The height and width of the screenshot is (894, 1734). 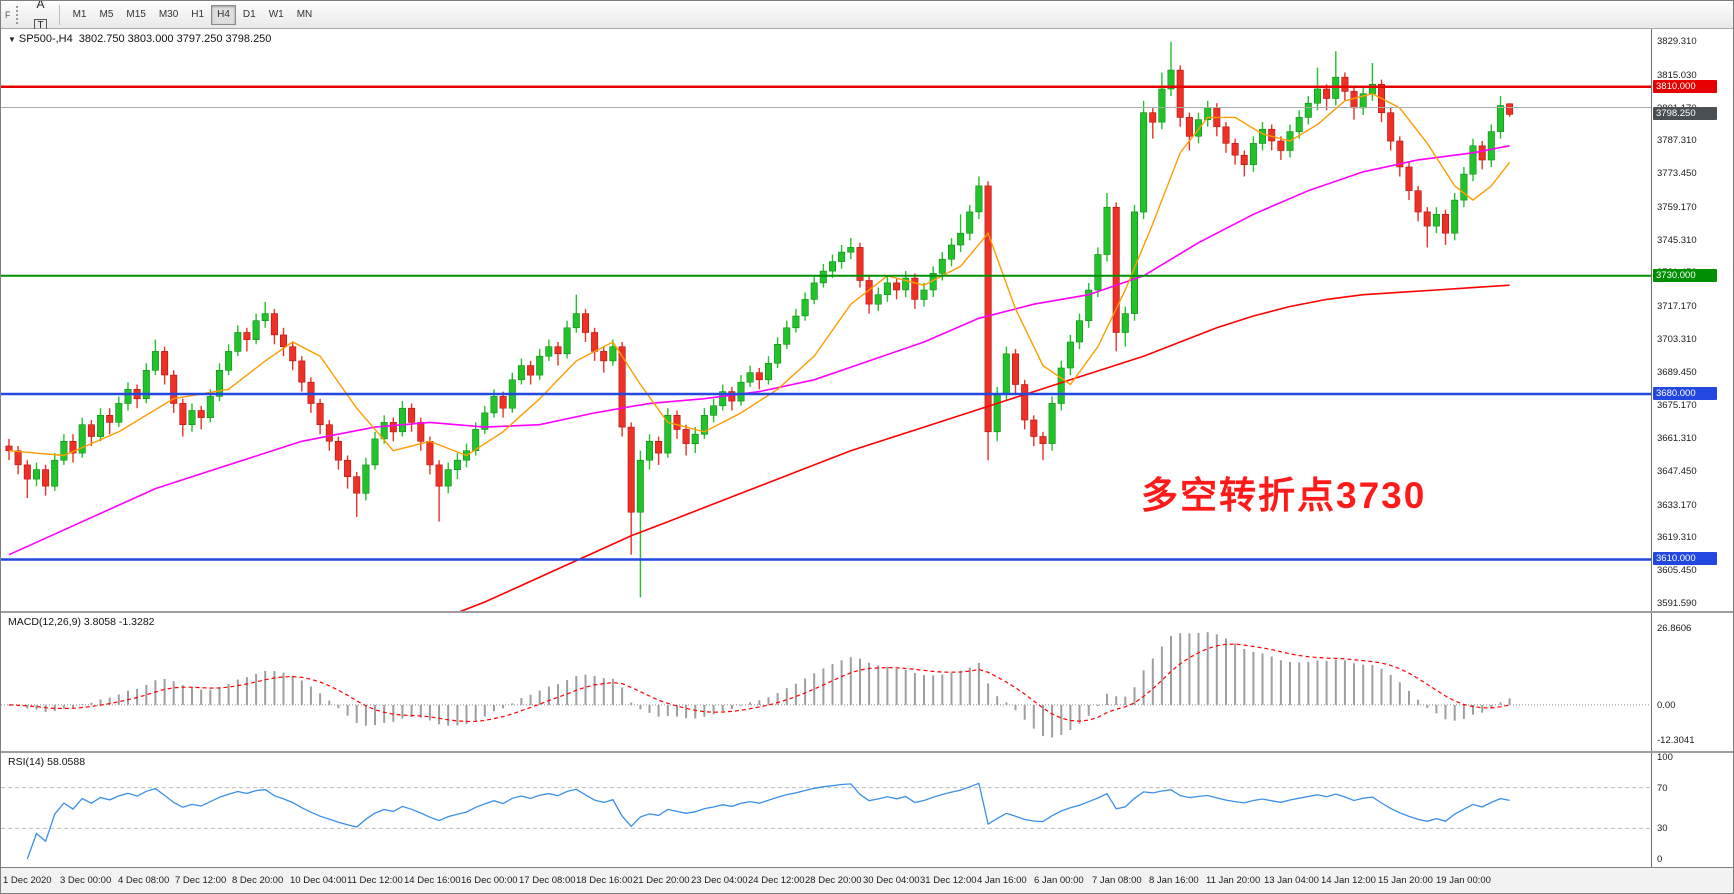 What do you see at coordinates (1665, 757) in the screenshot?
I see `rsi-tick-label: 100` at bounding box center [1665, 757].